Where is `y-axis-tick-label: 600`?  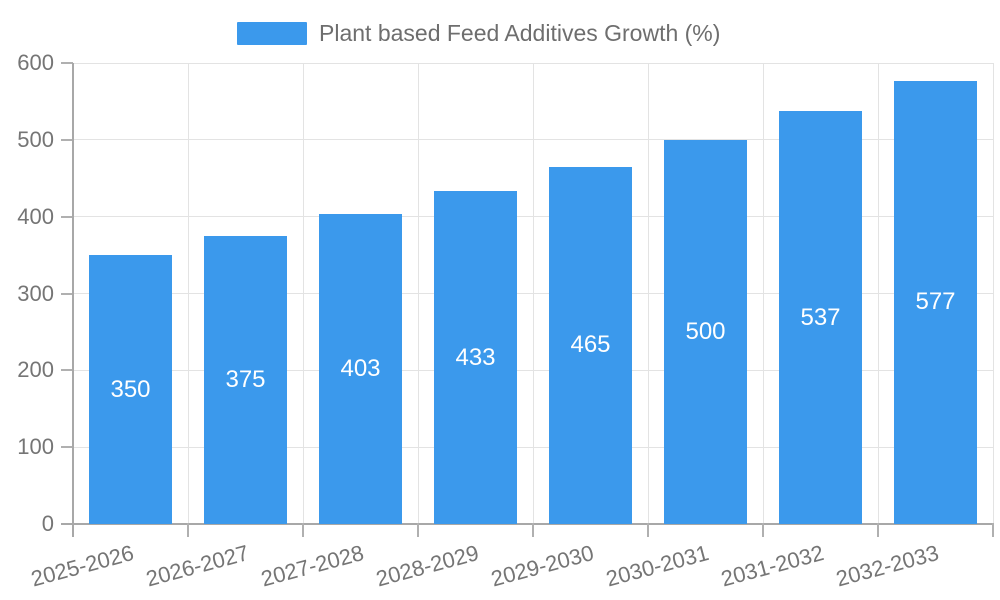 y-axis-tick-label: 600 is located at coordinates (35, 62).